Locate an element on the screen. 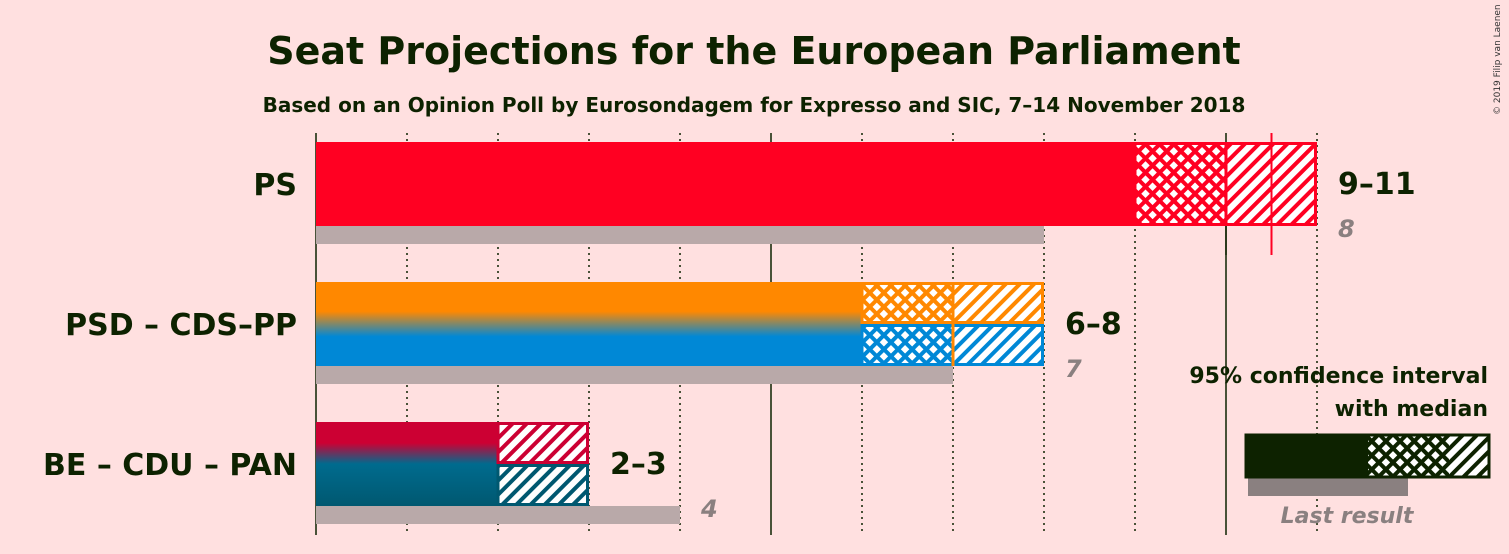 The width and height of the screenshot is (1509, 554). party-0-last-result-label: 8 is located at coordinates (1346, 229).